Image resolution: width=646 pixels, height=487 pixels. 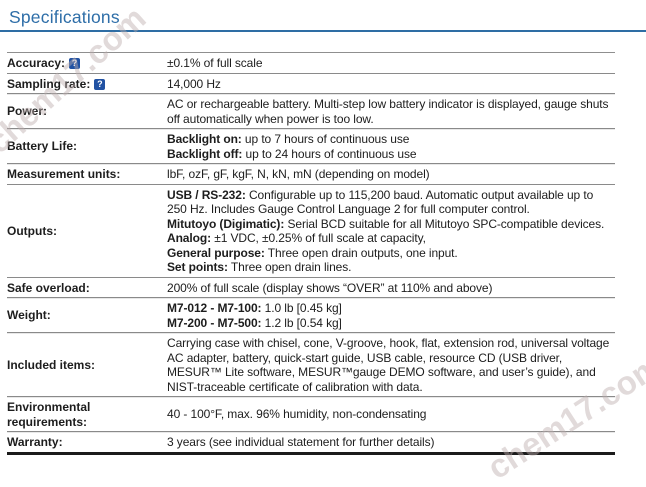 I want to click on spec-label: Battery Life:, so click(x=42, y=146).